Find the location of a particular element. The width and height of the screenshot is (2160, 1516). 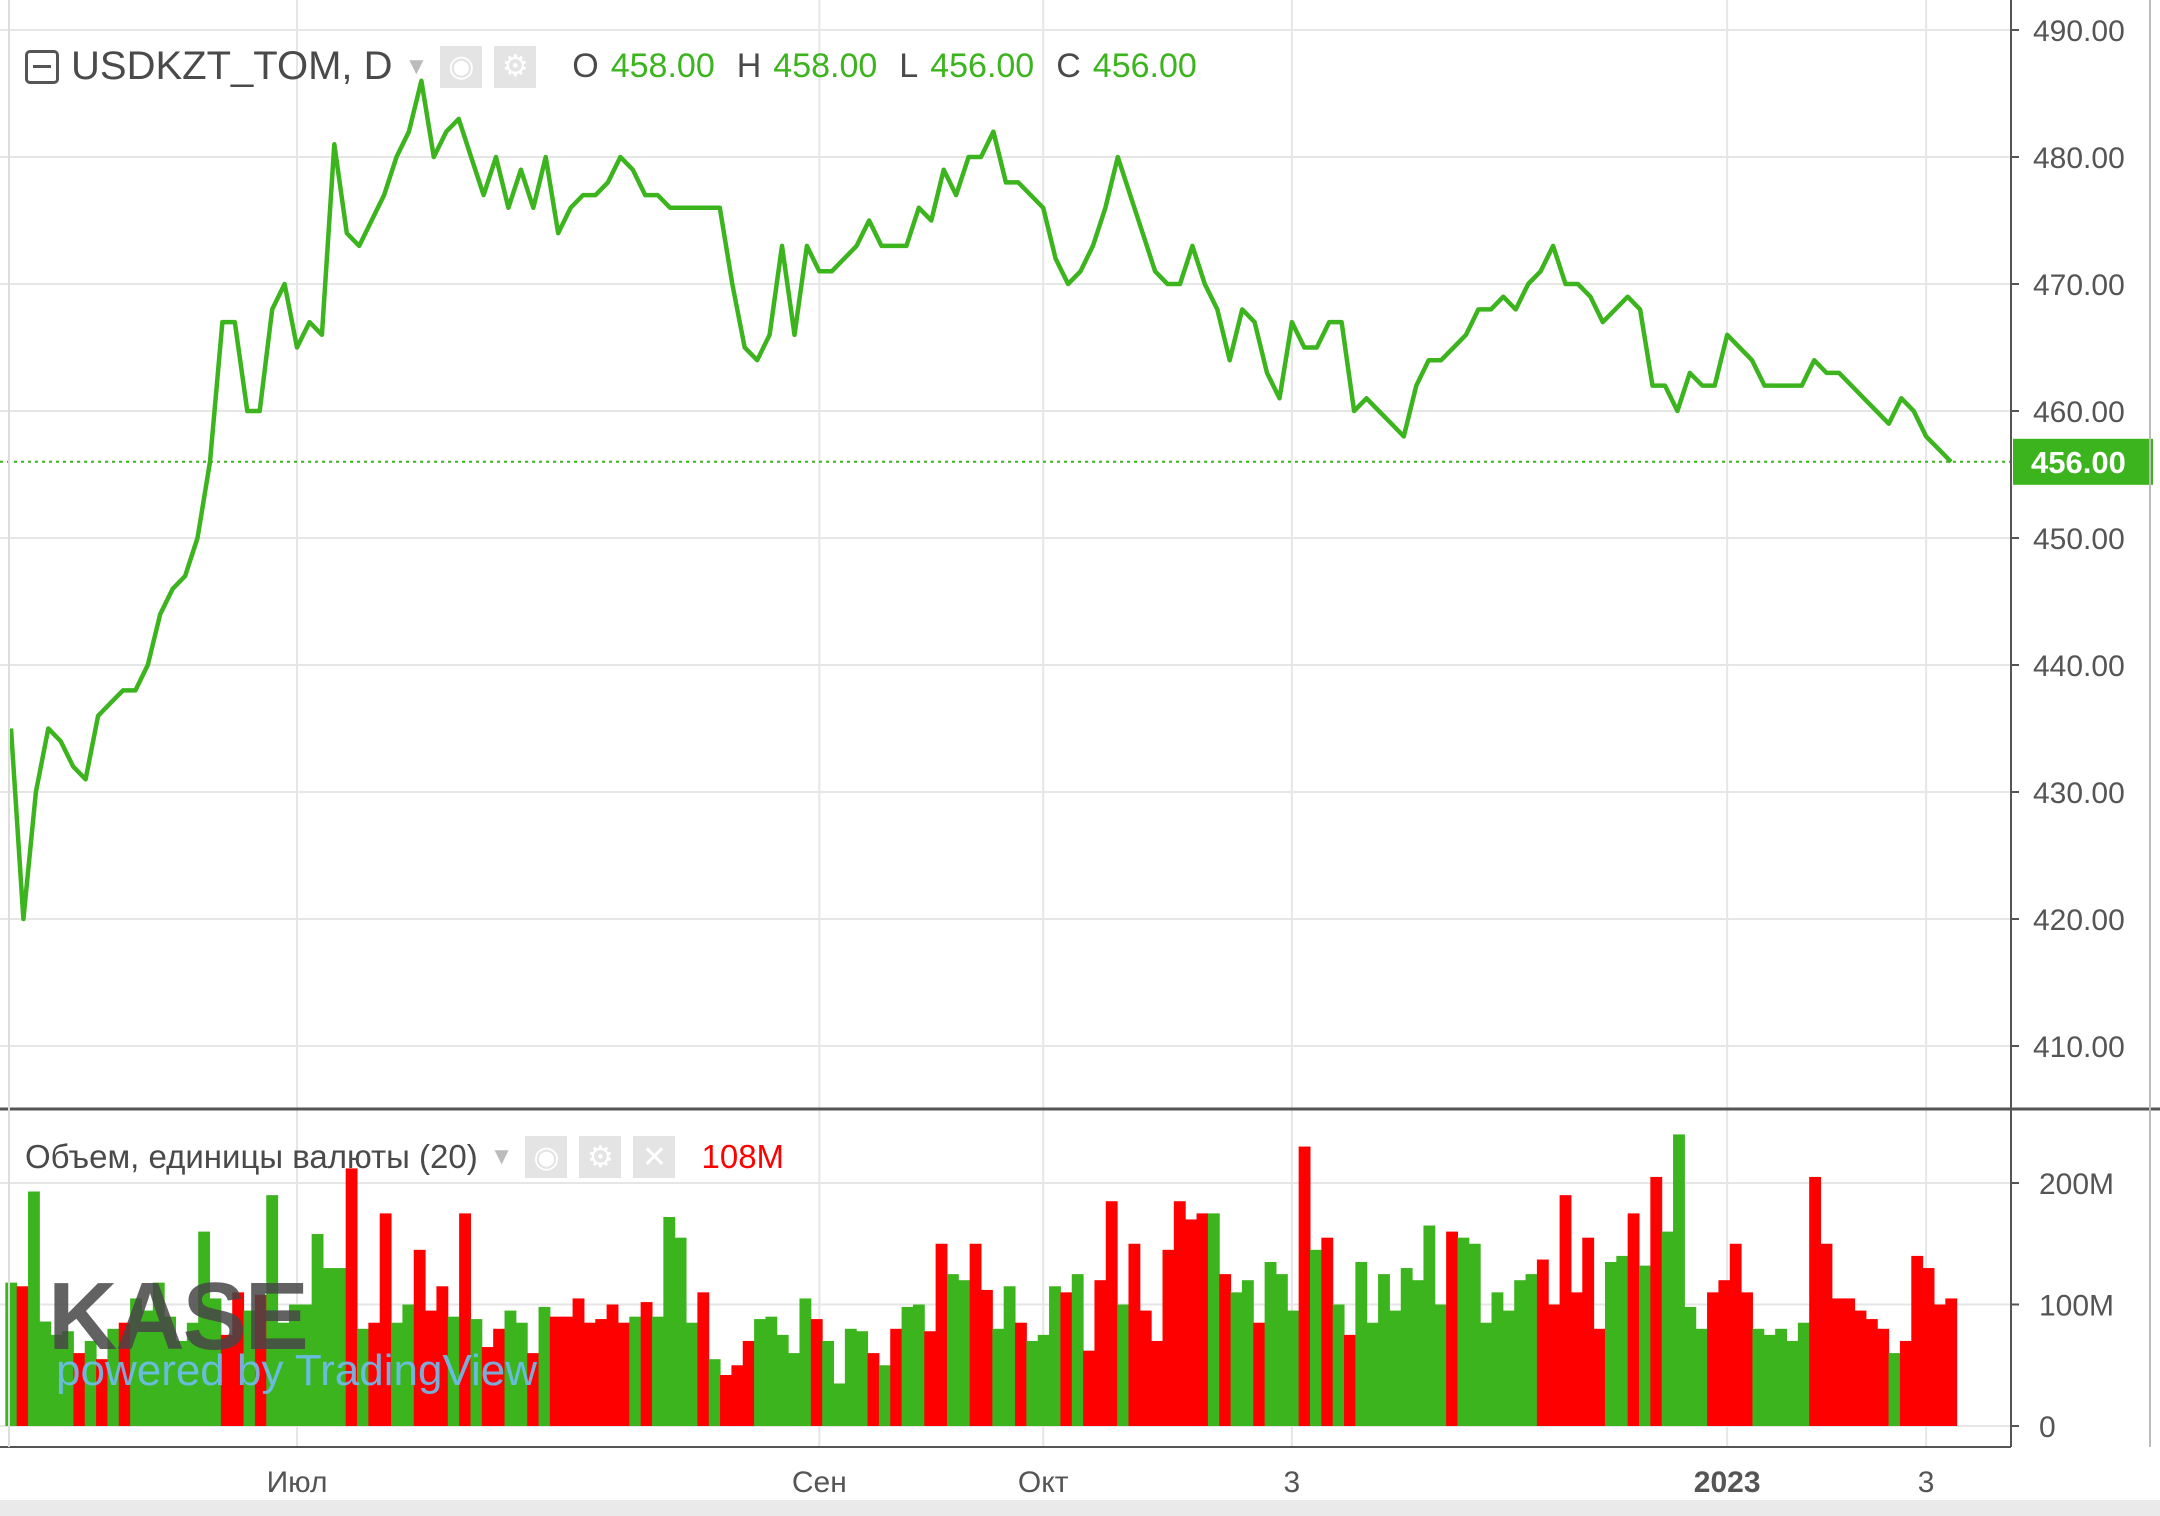

y-tick-label: 410.00 is located at coordinates (2079, 1047).